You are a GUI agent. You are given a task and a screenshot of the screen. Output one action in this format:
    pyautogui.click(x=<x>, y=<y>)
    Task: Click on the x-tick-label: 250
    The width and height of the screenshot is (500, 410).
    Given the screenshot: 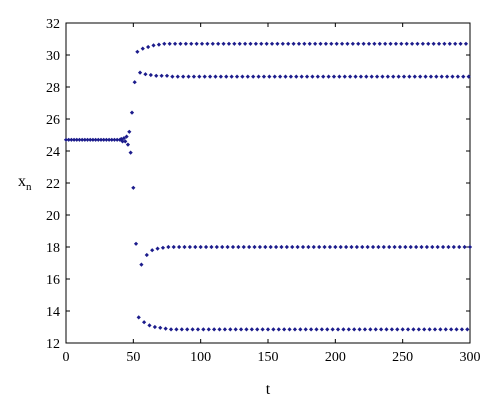 What is the action you would take?
    pyautogui.click(x=402, y=357)
    